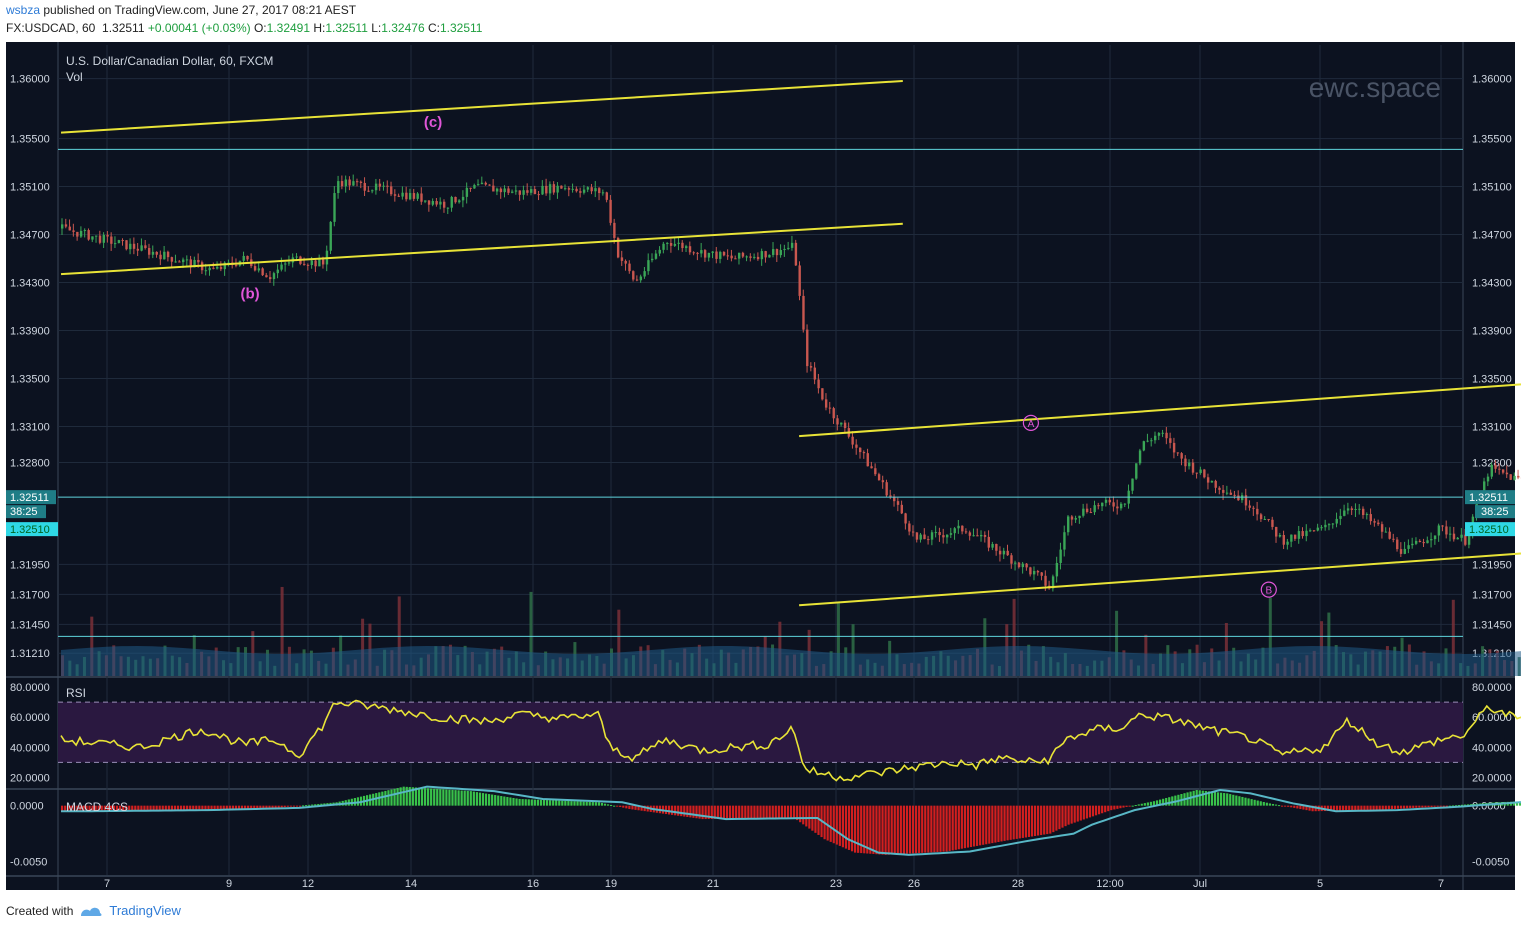  Describe the element at coordinates (1329, 644) in the screenshot. I see `volume-bar` at that location.